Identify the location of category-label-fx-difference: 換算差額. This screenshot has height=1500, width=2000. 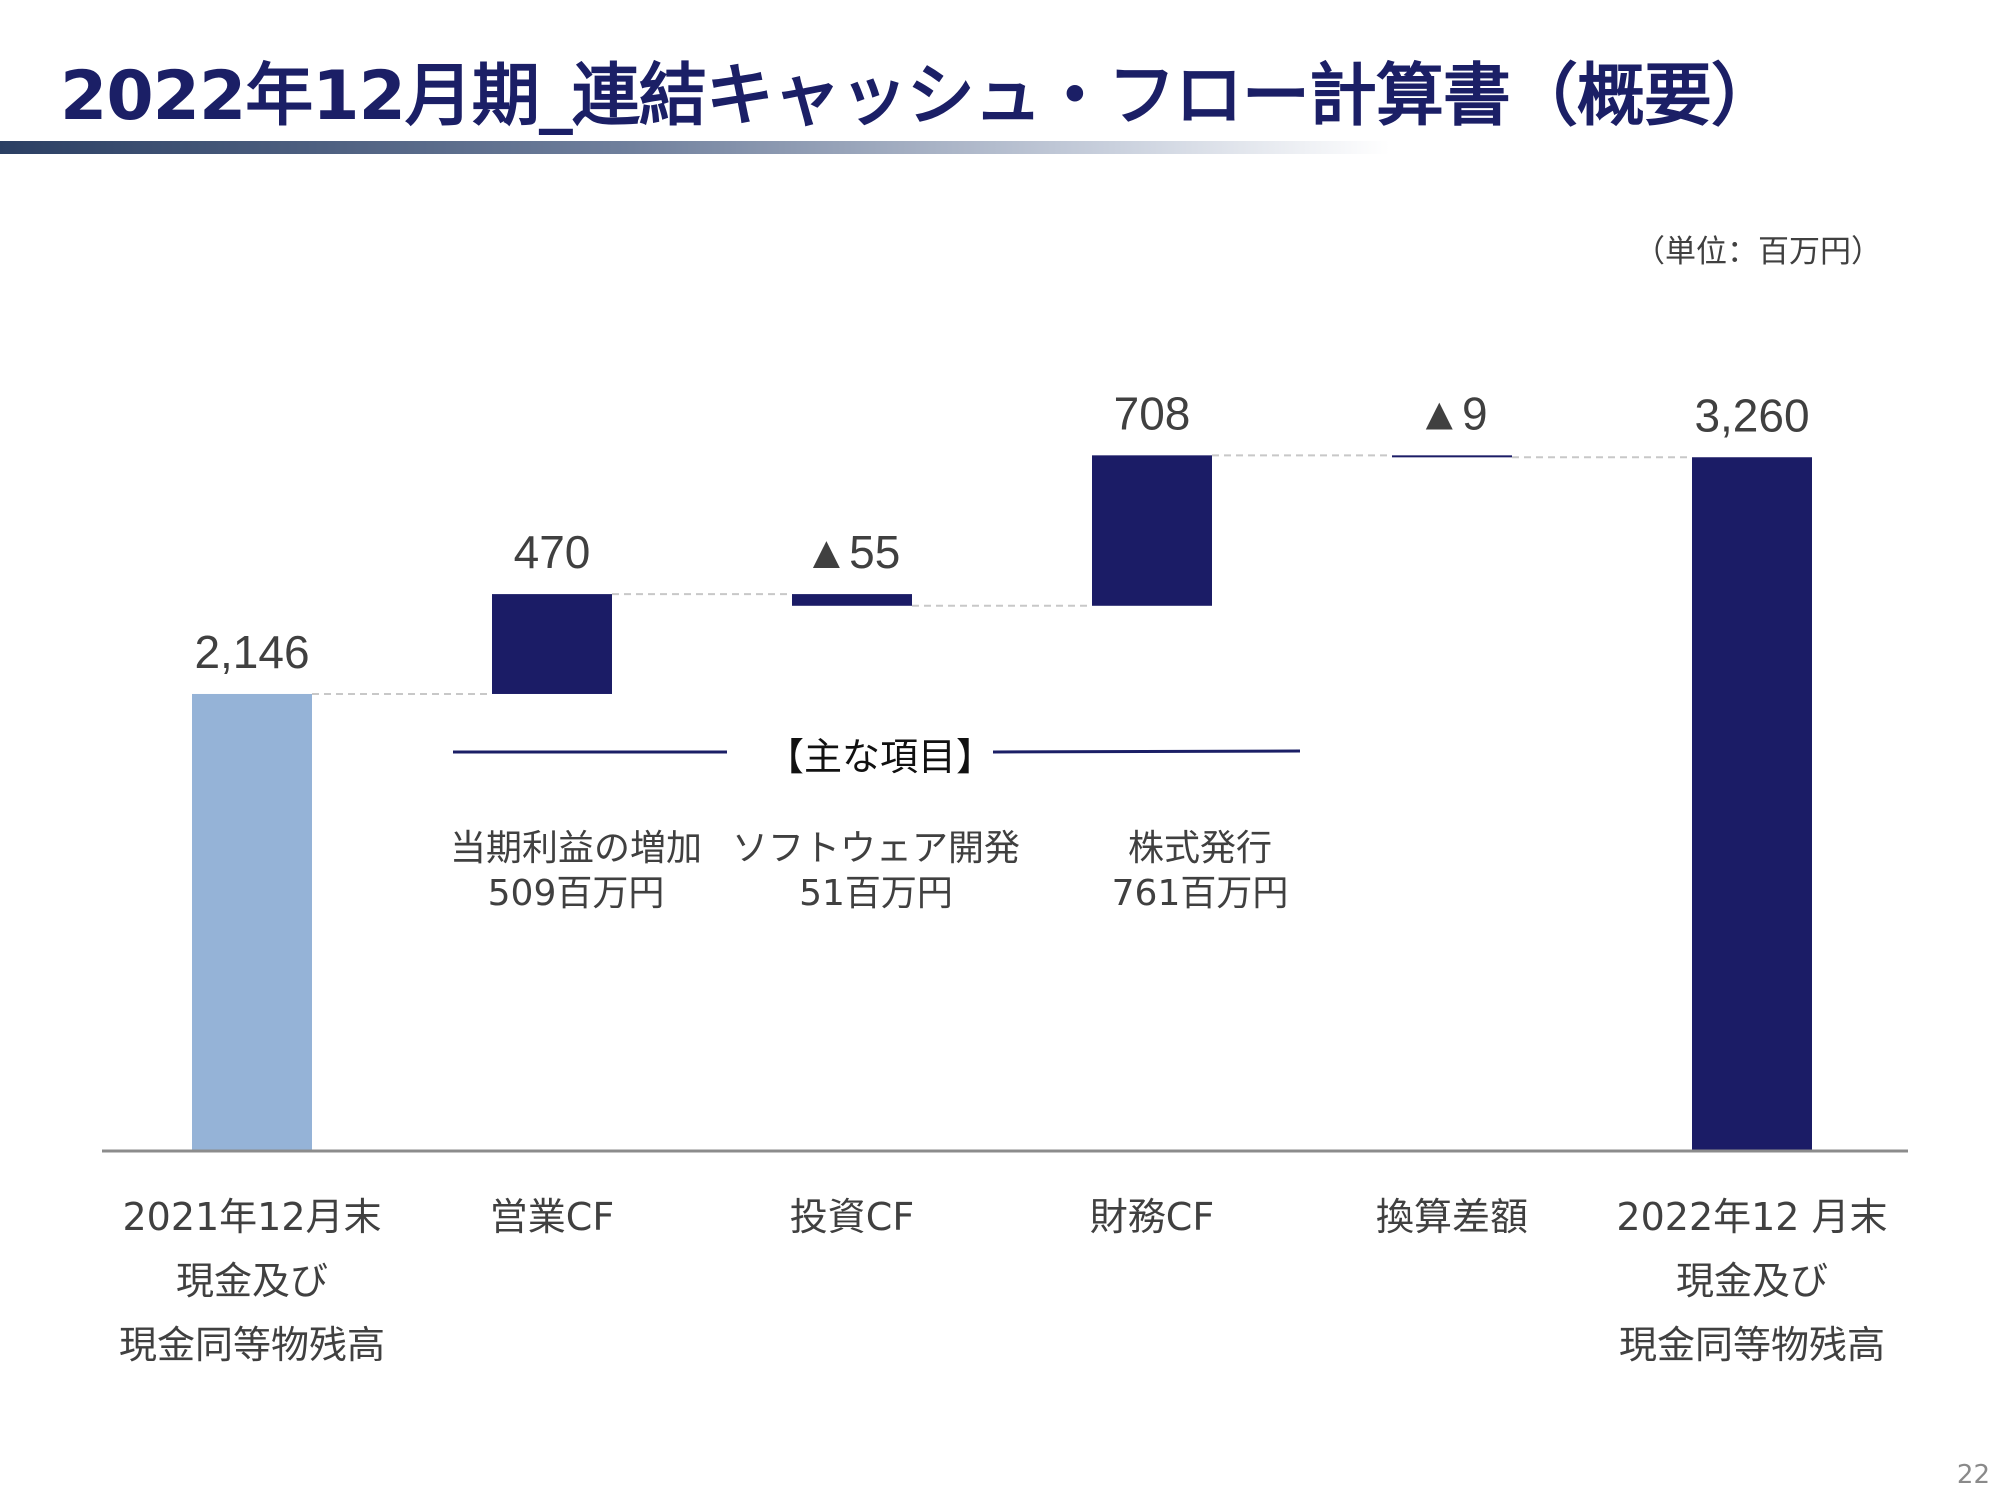
(1451, 1217).